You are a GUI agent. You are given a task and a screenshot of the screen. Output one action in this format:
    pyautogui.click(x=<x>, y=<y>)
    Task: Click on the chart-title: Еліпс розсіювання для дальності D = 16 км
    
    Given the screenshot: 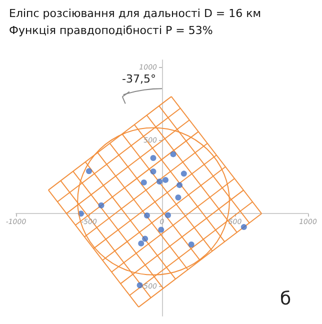 What is the action you would take?
    pyautogui.click(x=135, y=13)
    